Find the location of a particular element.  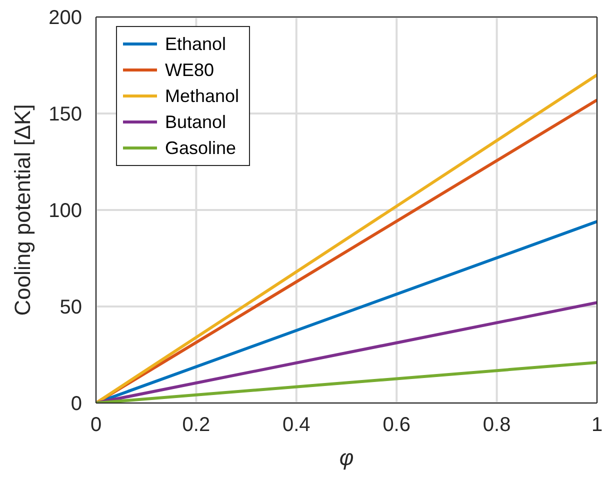

x-tick-label: 0.4 is located at coordinates (296, 425).